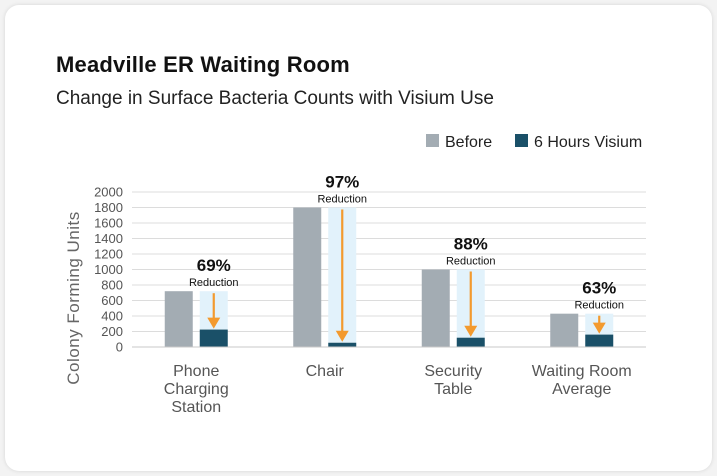 The image size is (717, 476). I want to click on y-tick-label: 2000, so click(108, 192).